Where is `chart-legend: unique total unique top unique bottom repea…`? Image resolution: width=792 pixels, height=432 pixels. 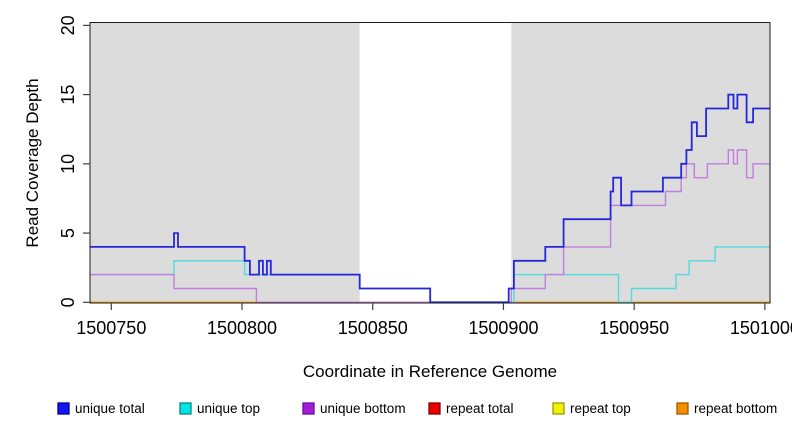 chart-legend: unique total unique top unique bottom repea… is located at coordinates (417, 408).